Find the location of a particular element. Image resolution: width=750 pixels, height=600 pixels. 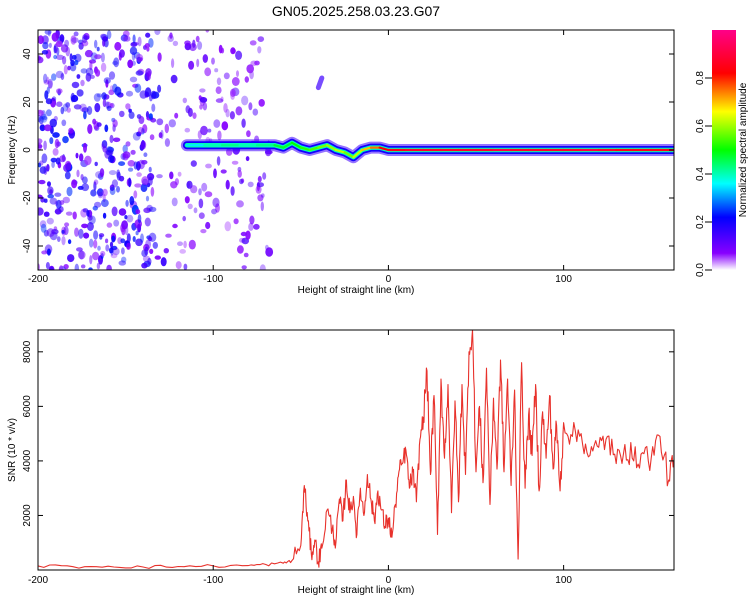

snr-ytick-label: 4000 is located at coordinates (27, 460).